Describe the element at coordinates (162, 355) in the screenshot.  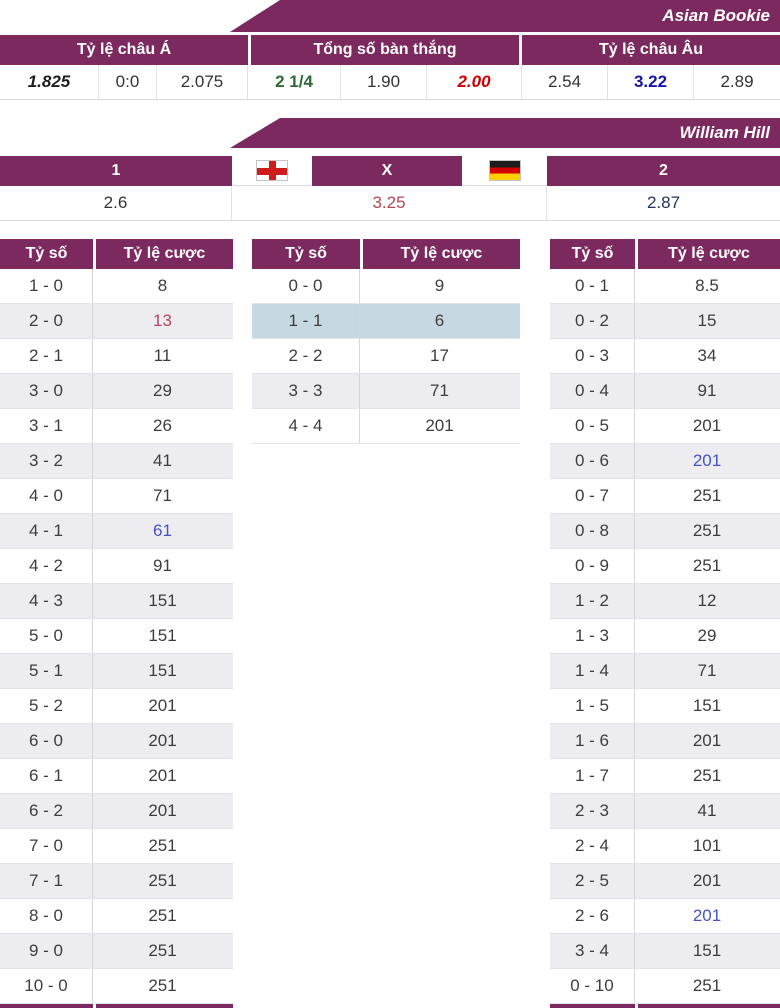
I see `odds-cell: 11` at that location.